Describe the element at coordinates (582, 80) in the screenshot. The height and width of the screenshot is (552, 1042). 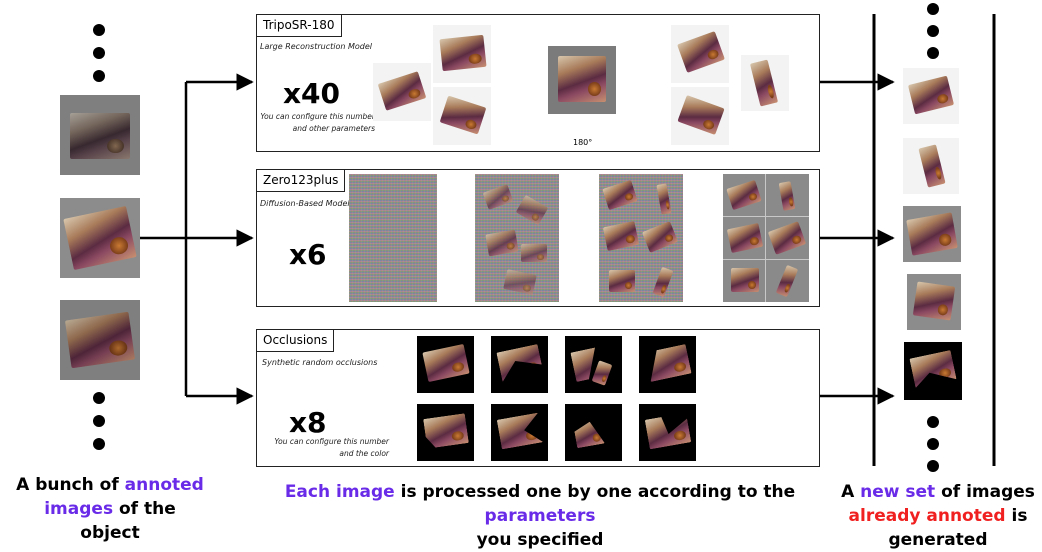
I see `center-render` at that location.